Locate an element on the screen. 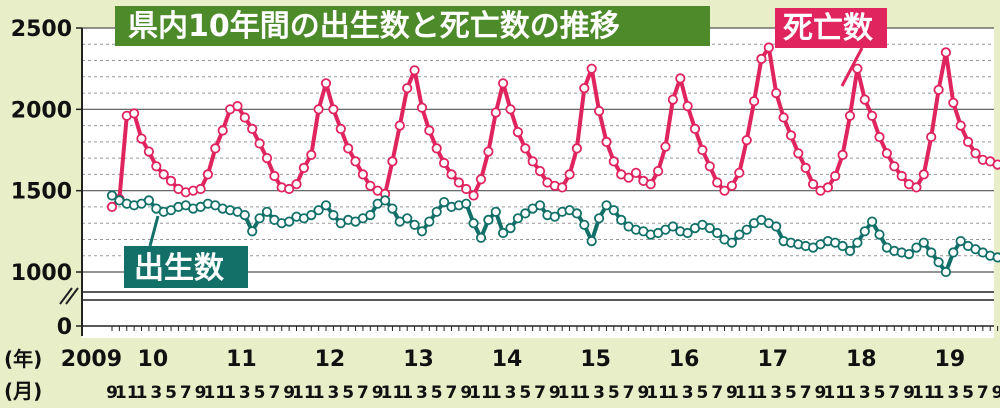 The image size is (1000, 408). legend-deaths-label: 死亡数 is located at coordinates (828, 28).